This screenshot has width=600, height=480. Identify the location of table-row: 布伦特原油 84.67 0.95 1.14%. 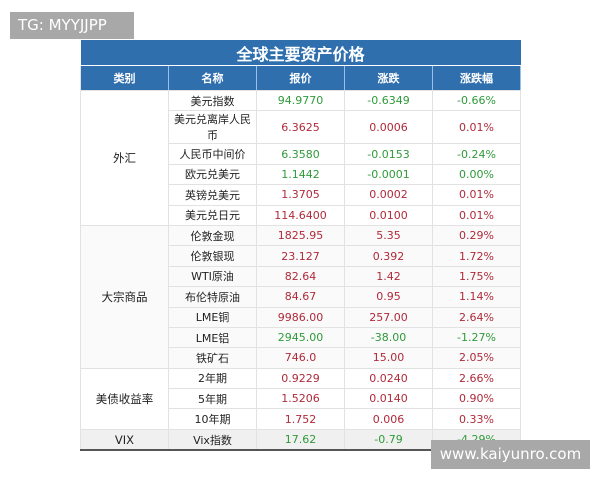
(301, 297).